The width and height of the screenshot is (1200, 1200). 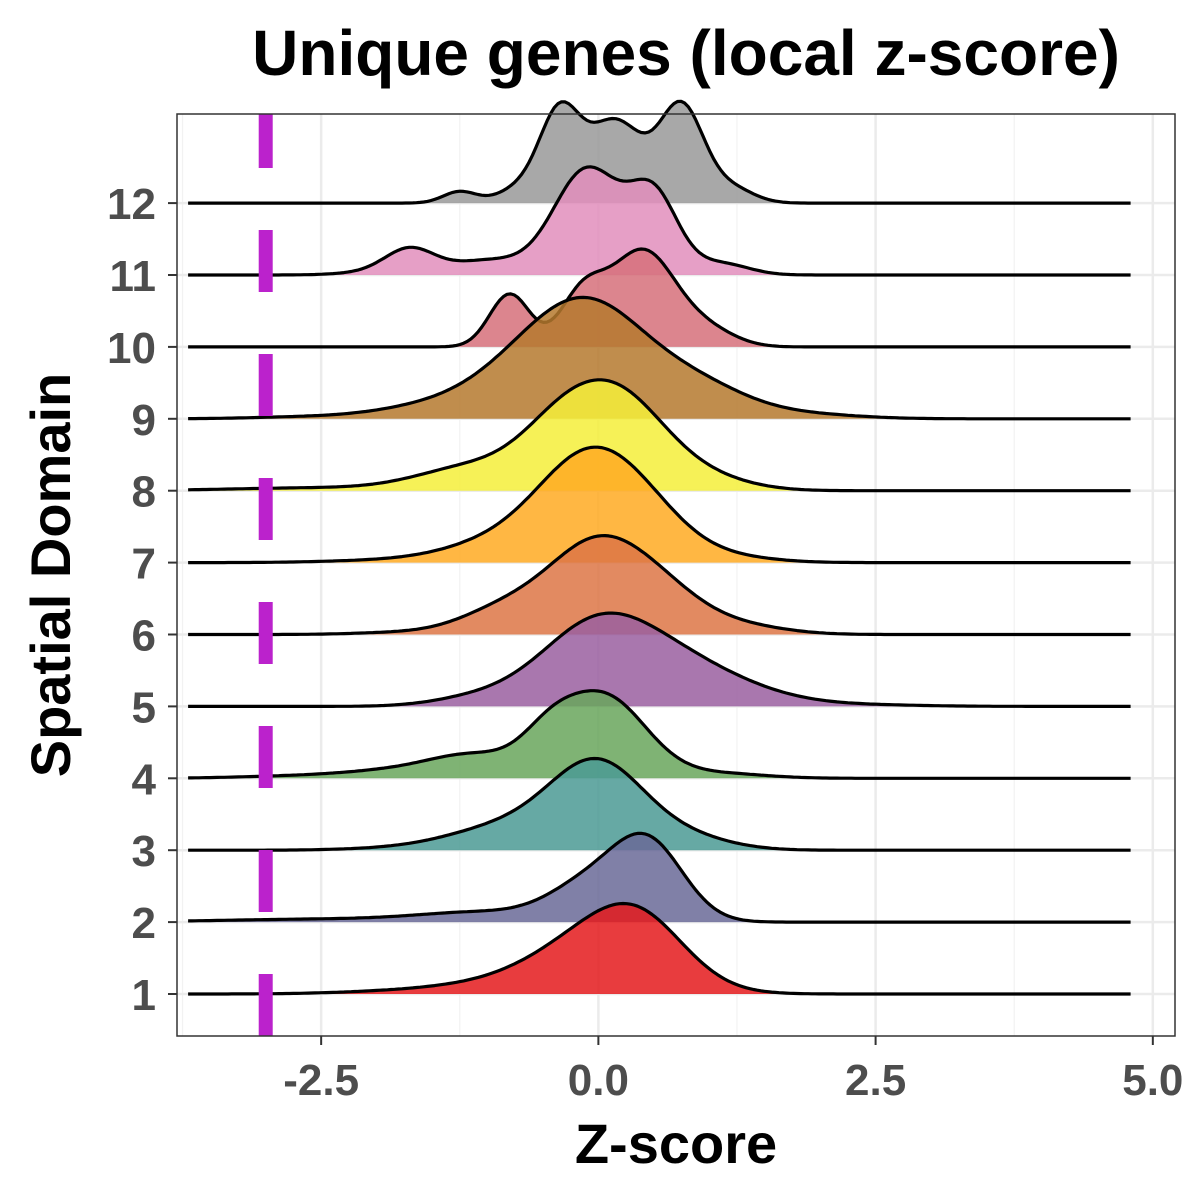 I want to click on y-tick-label: 4, so click(x=144, y=779).